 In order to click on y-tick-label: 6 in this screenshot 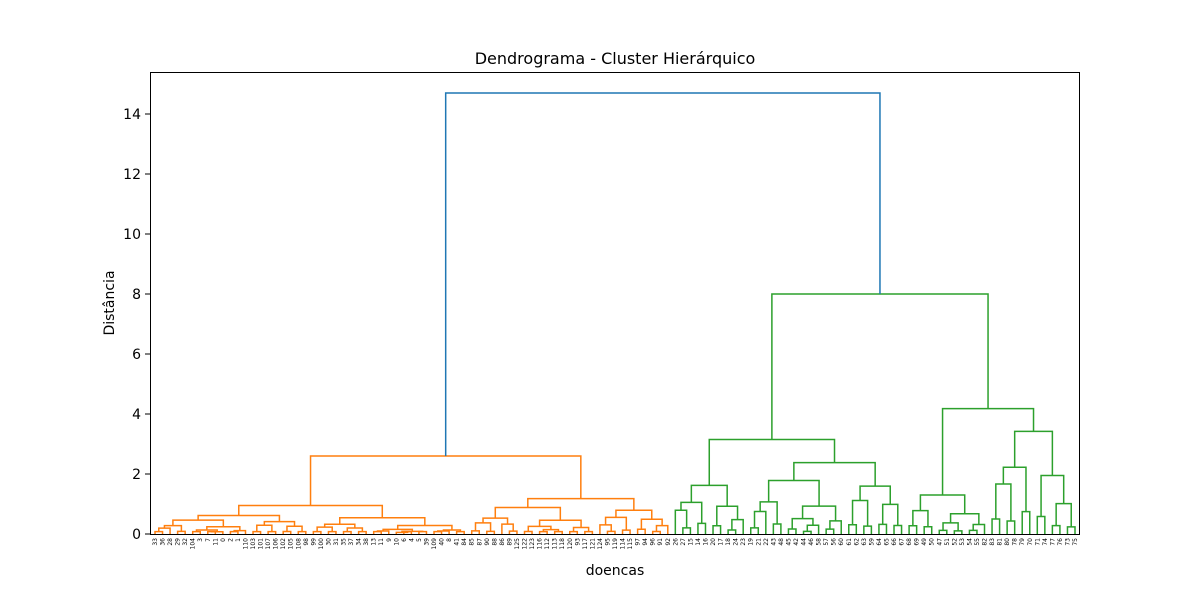, I will do `click(136, 355)`.